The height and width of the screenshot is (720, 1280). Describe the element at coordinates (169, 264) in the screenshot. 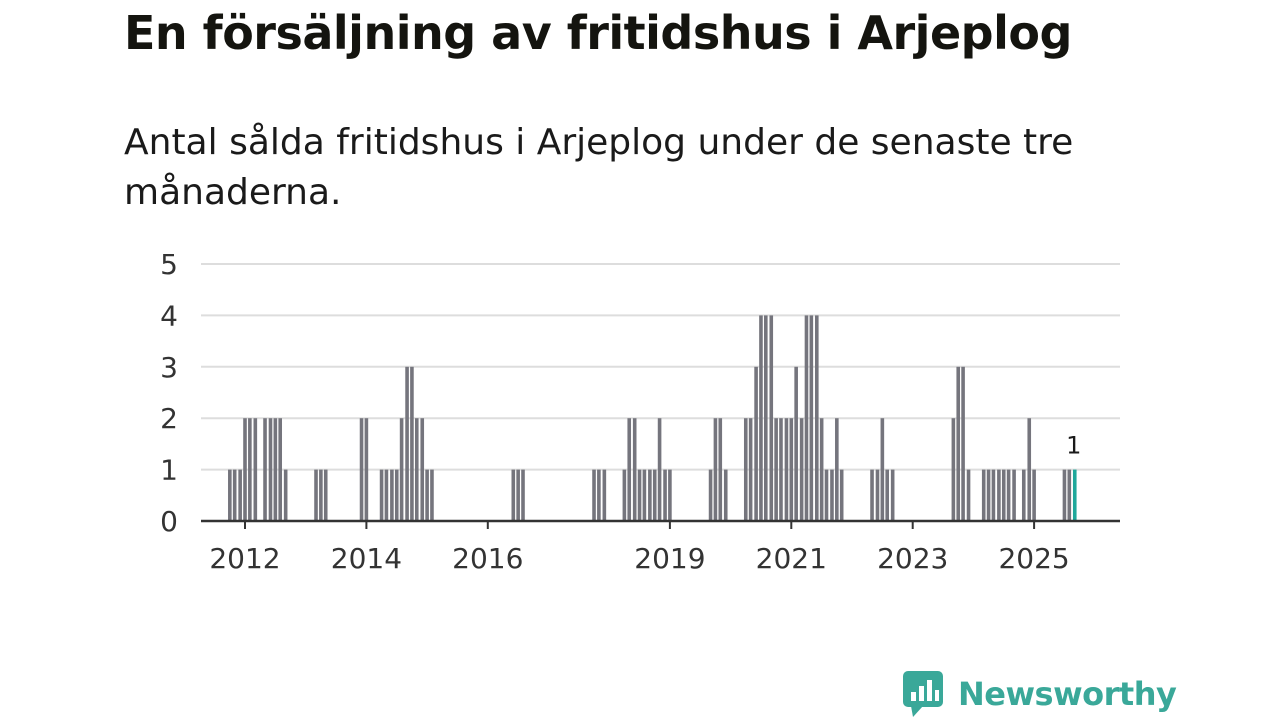

I see `y-tick-label: 5` at that location.